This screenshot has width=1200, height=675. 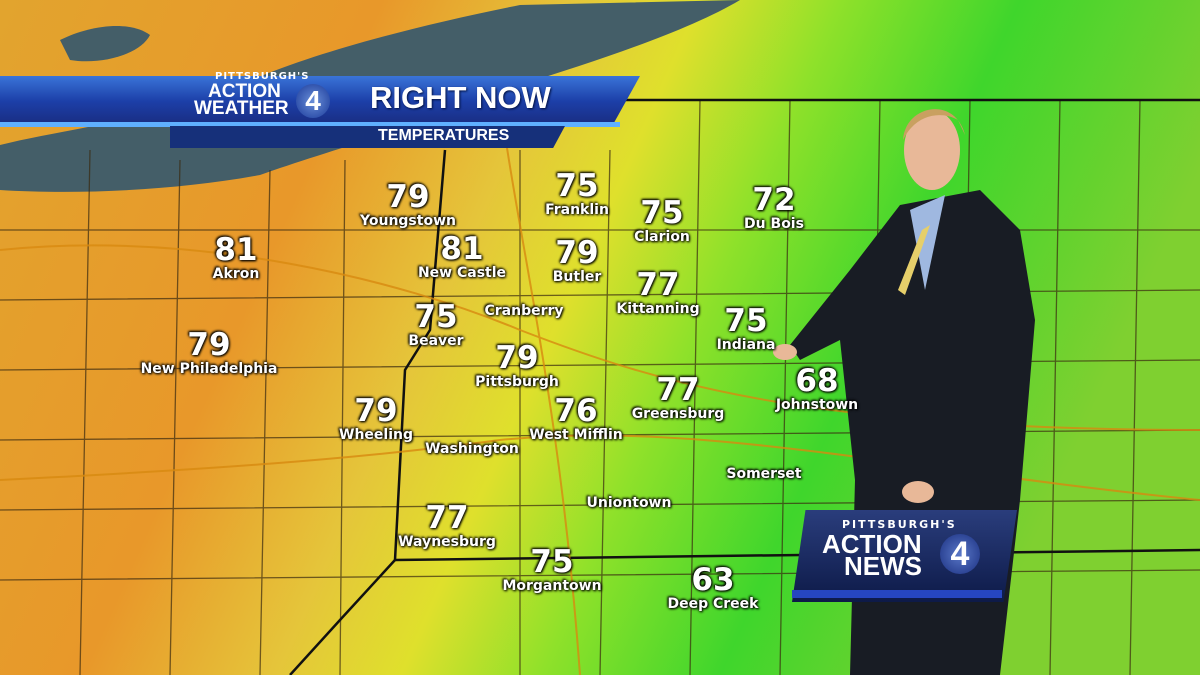 I want to click on city-name: Akron, so click(x=236, y=274).